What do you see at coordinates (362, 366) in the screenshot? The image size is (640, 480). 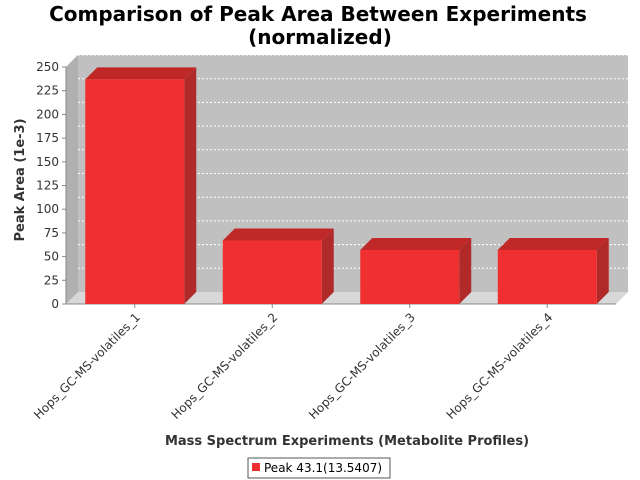 I see `x-tick-label: Hops_GC-MS-volatiles_3` at bounding box center [362, 366].